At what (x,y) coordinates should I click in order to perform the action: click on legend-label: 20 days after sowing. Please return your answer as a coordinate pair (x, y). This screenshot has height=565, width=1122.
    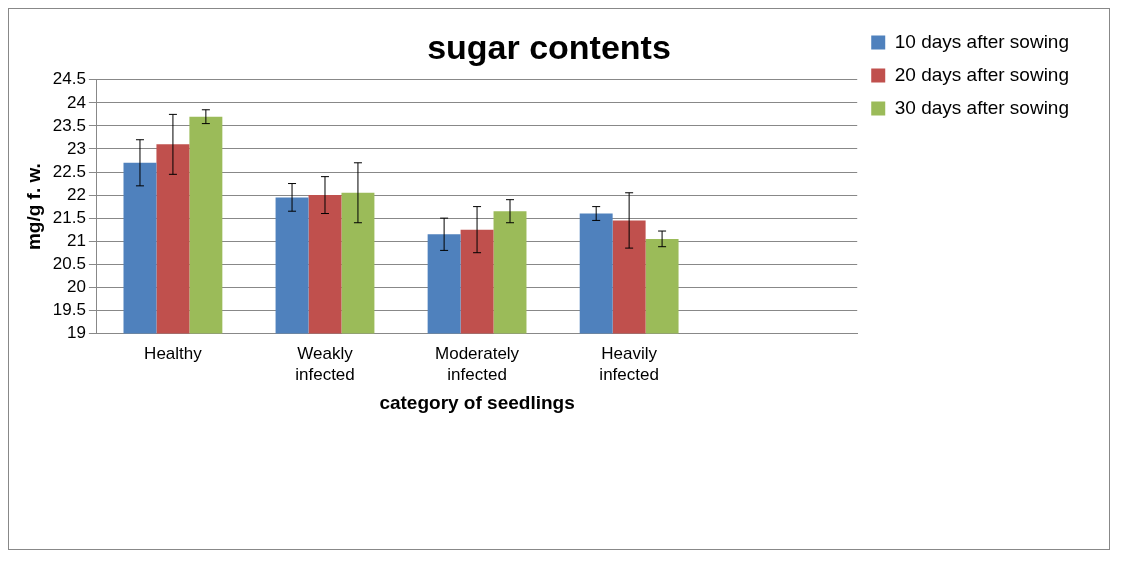
    Looking at the image, I should click on (981, 74).